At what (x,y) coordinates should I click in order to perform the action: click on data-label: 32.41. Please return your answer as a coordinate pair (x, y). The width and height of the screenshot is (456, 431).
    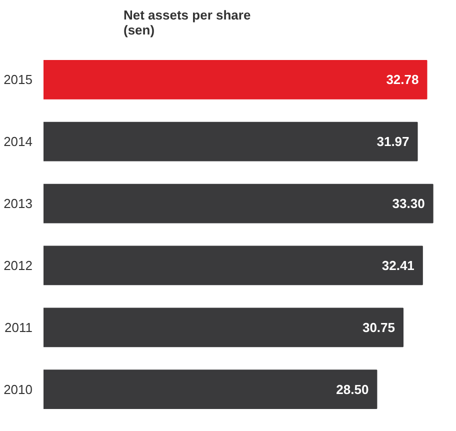
    Looking at the image, I should click on (398, 265).